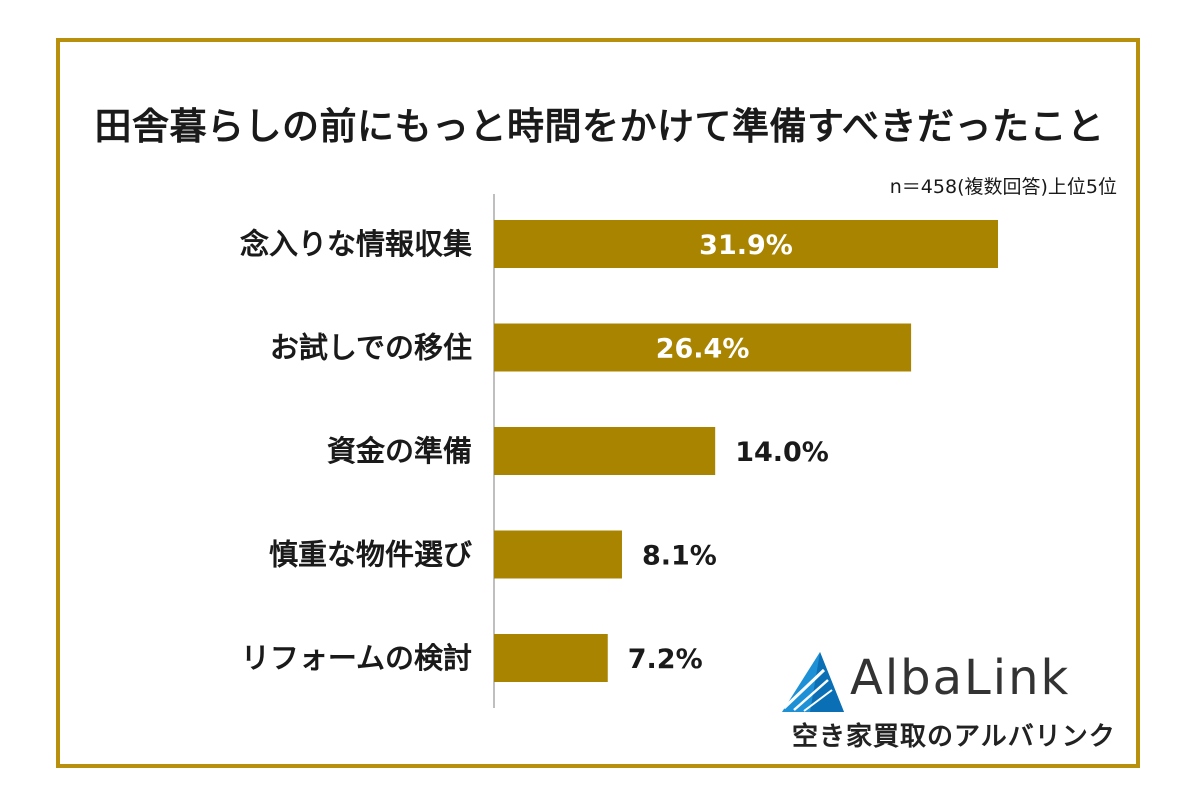  Describe the element at coordinates (954, 737) in the screenshot. I see `logo-tagline: 空き家買取のアルバリンク` at that location.